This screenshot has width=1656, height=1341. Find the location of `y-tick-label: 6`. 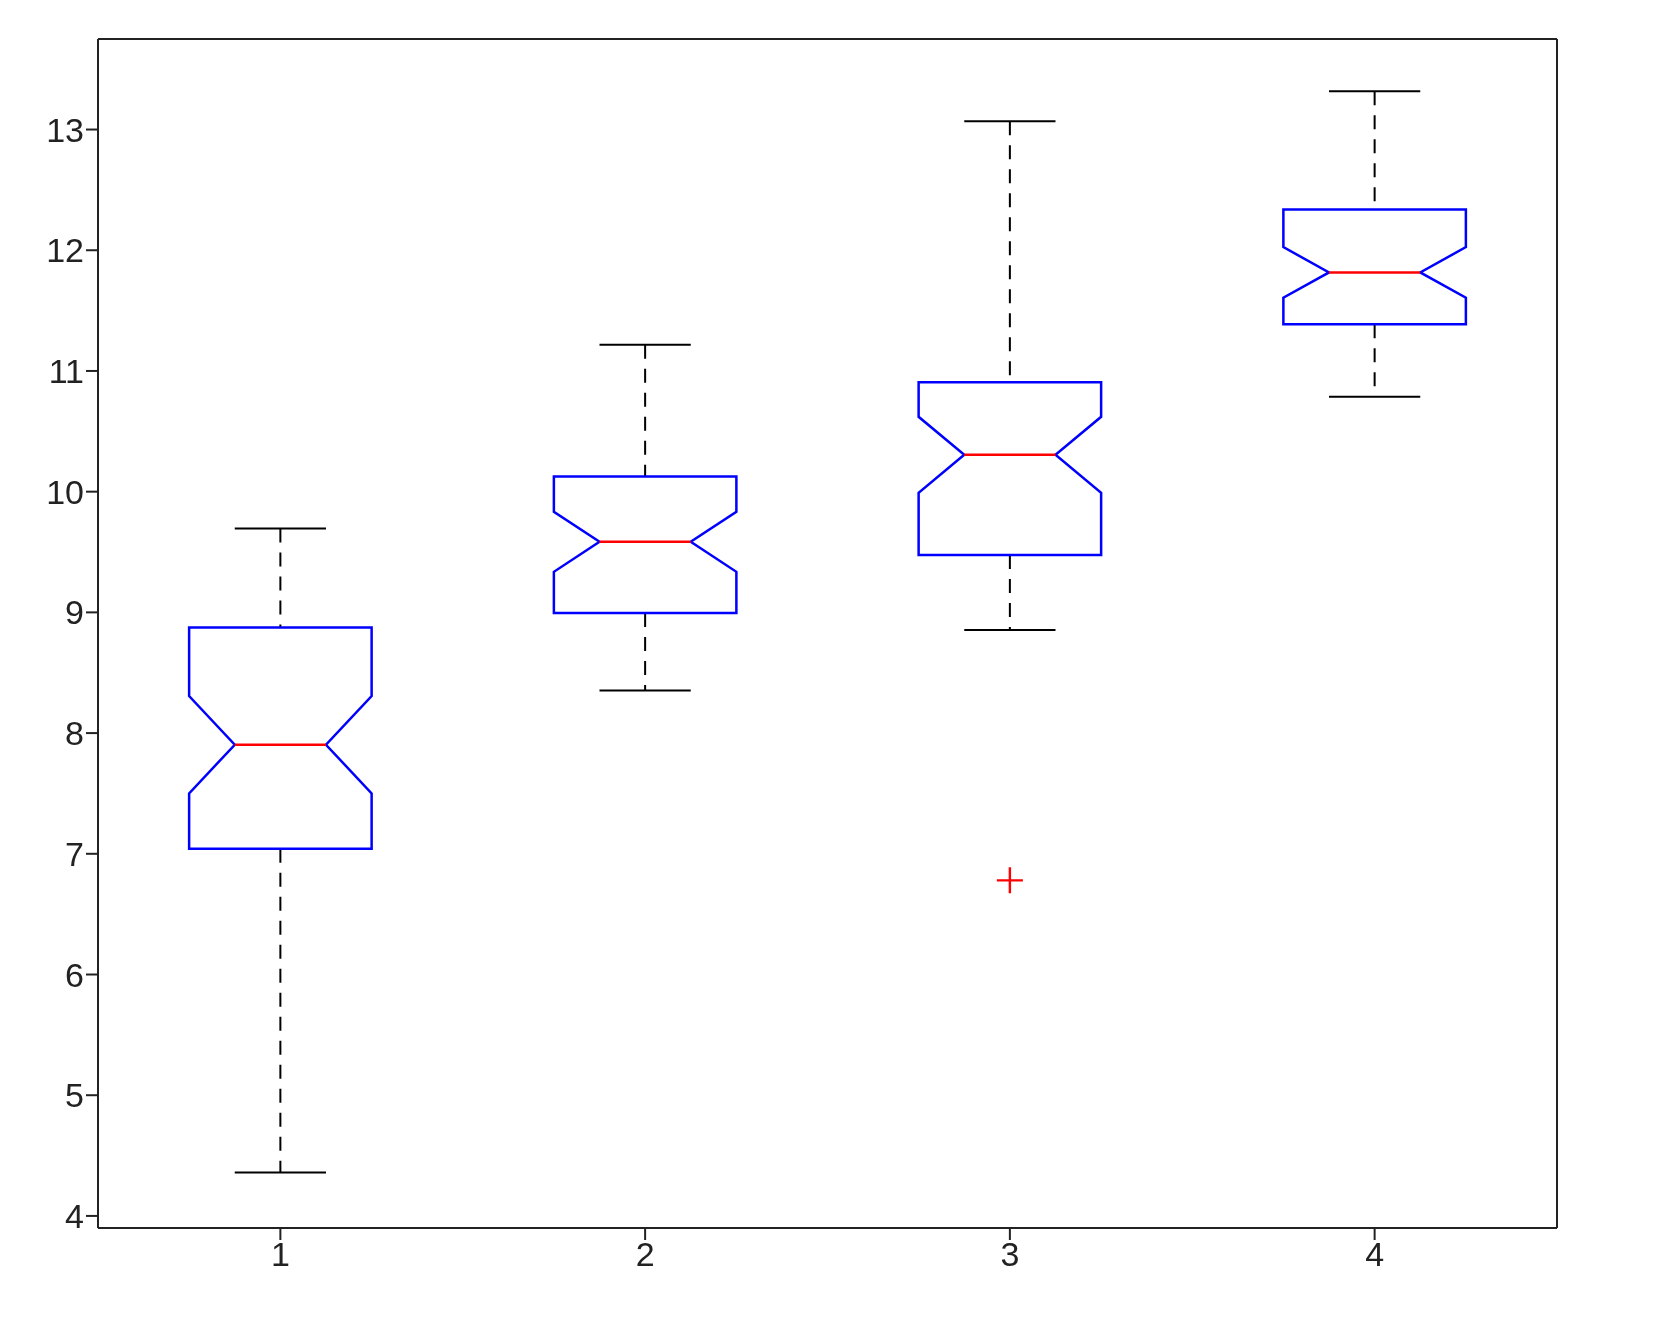

y-tick-label: 6 is located at coordinates (74, 974).